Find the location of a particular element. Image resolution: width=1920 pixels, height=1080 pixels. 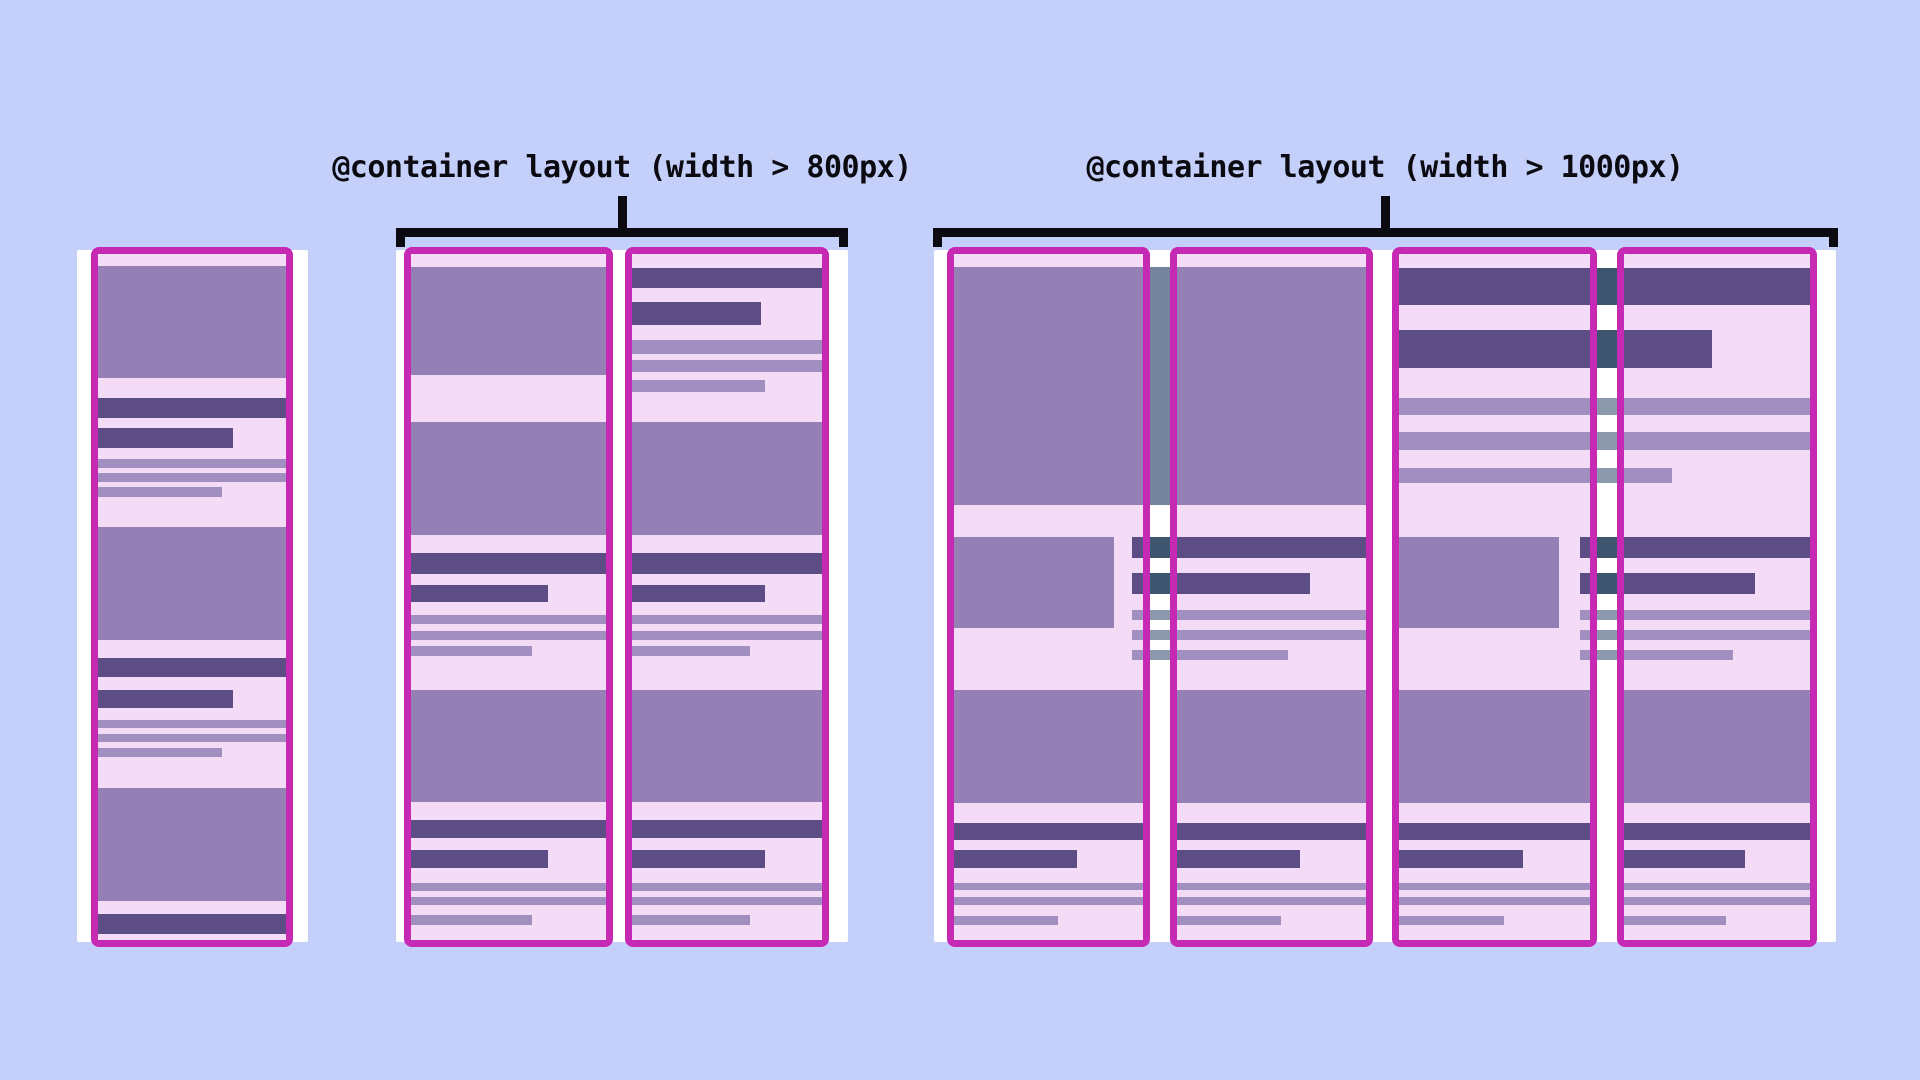

card-gap-tint-image-placeholder-block is located at coordinates (1160, 386).